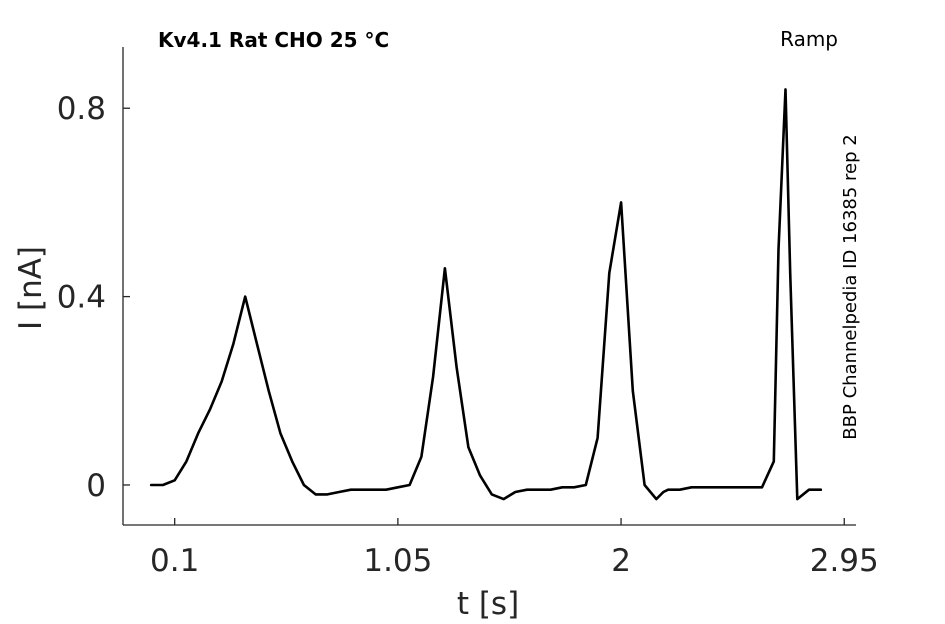 This screenshot has width=945, height=624. I want to click on y-tick-label: 0.8, so click(81, 109).